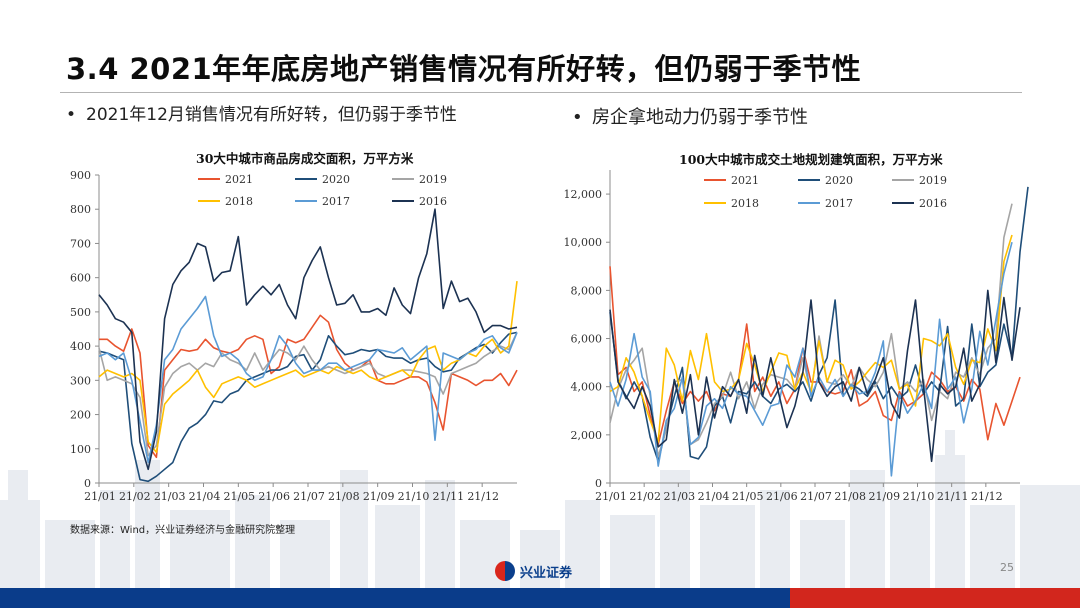 This screenshot has height=608, width=1080. What do you see at coordinates (80, 449) in the screenshot?
I see `y-tick-label: 100` at bounding box center [80, 449].